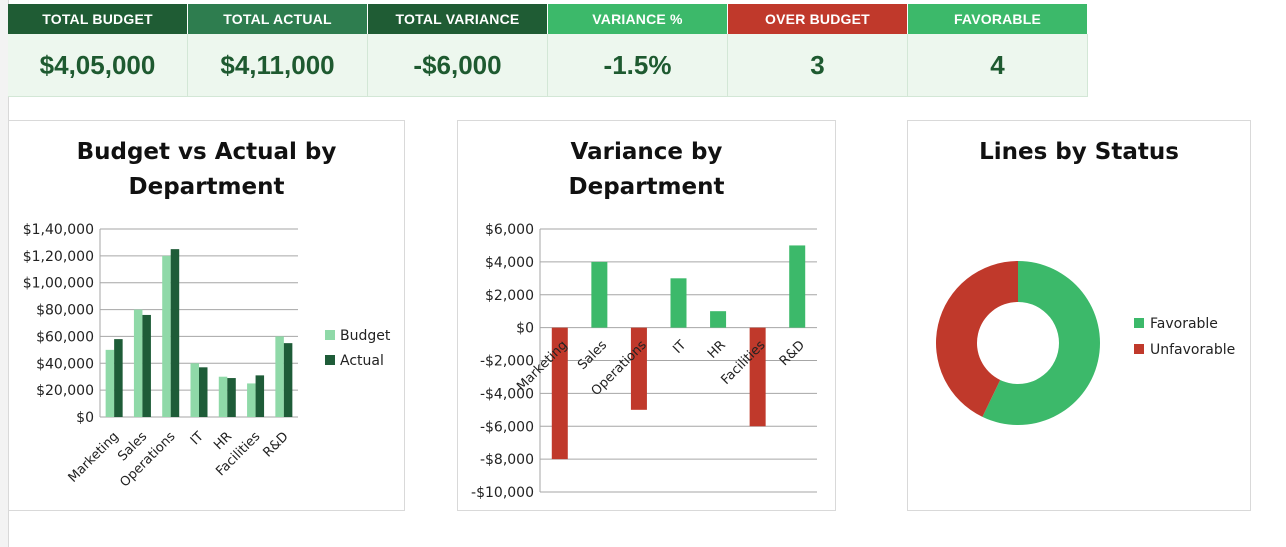 The height and width of the screenshot is (547, 1286). I want to click on kpi-total-actual: TOTAL ACTUAL $4,11,000, so click(278, 50).